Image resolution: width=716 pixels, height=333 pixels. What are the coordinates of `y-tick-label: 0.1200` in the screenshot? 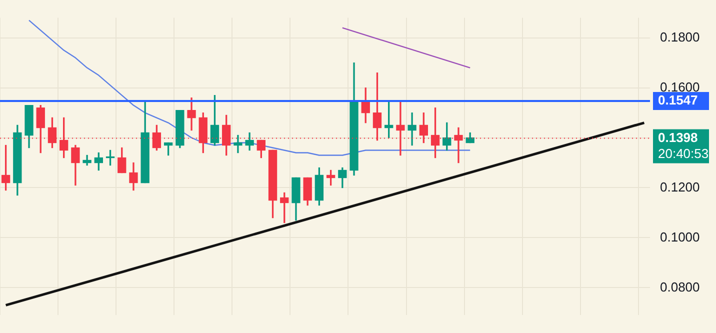 It's located at (680, 186).